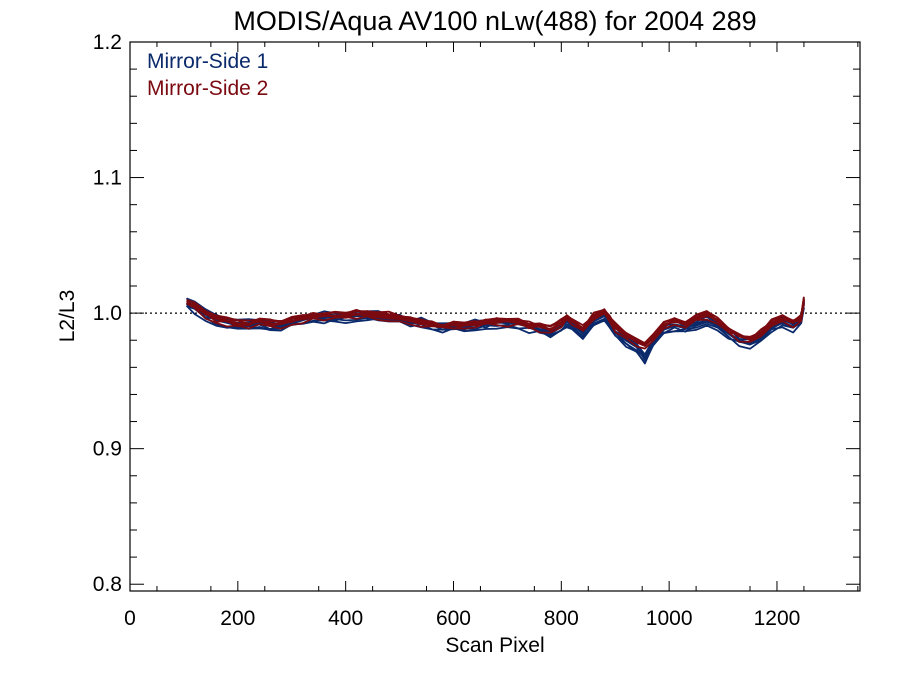 This screenshot has height=675, width=900. I want to click on series-layer, so click(495, 330).